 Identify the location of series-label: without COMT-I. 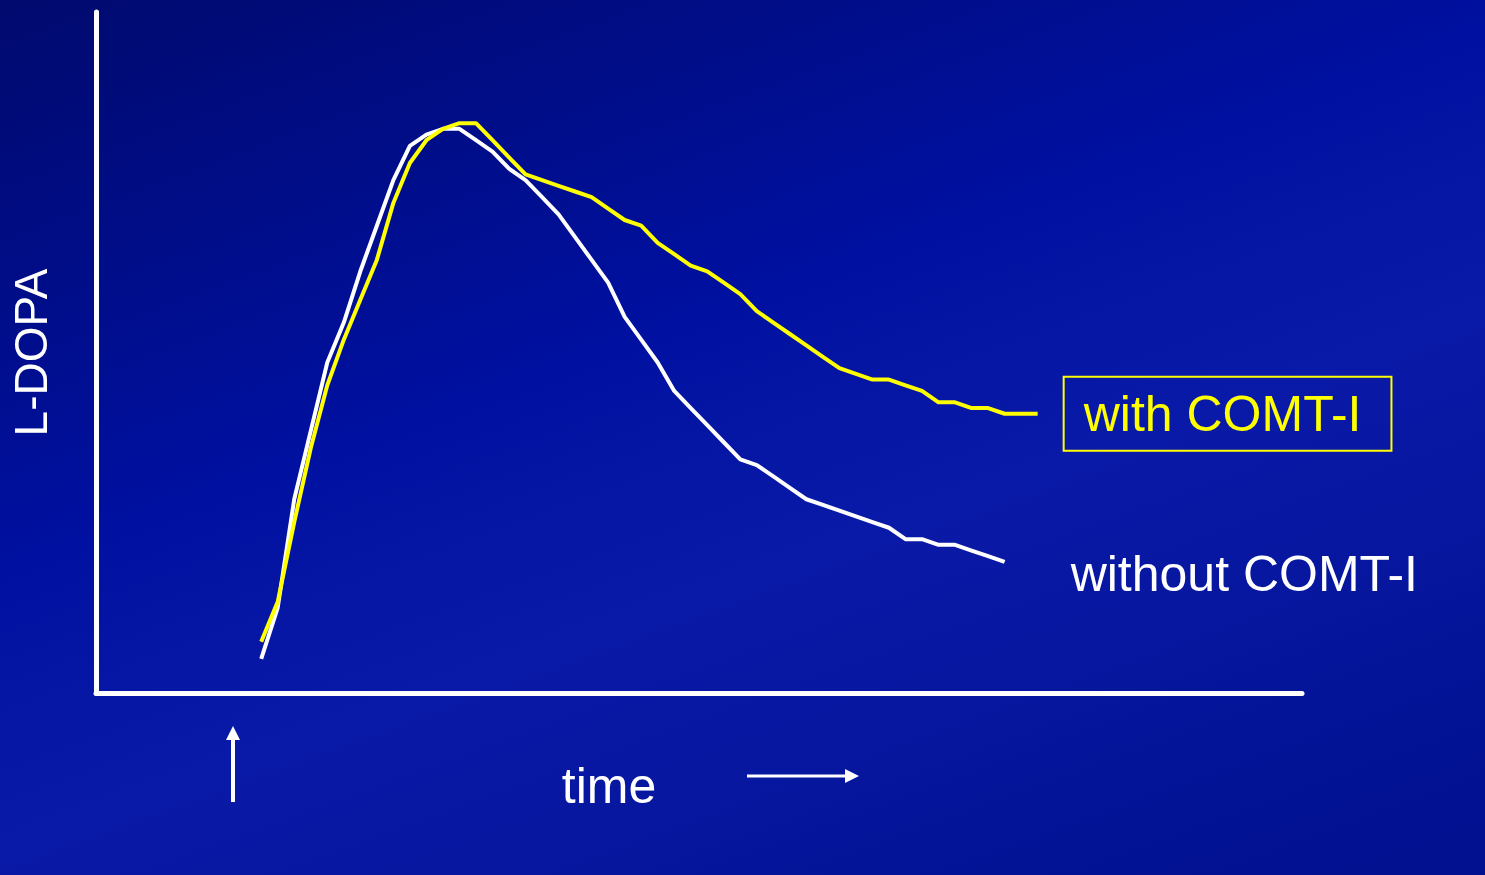
(1243, 573).